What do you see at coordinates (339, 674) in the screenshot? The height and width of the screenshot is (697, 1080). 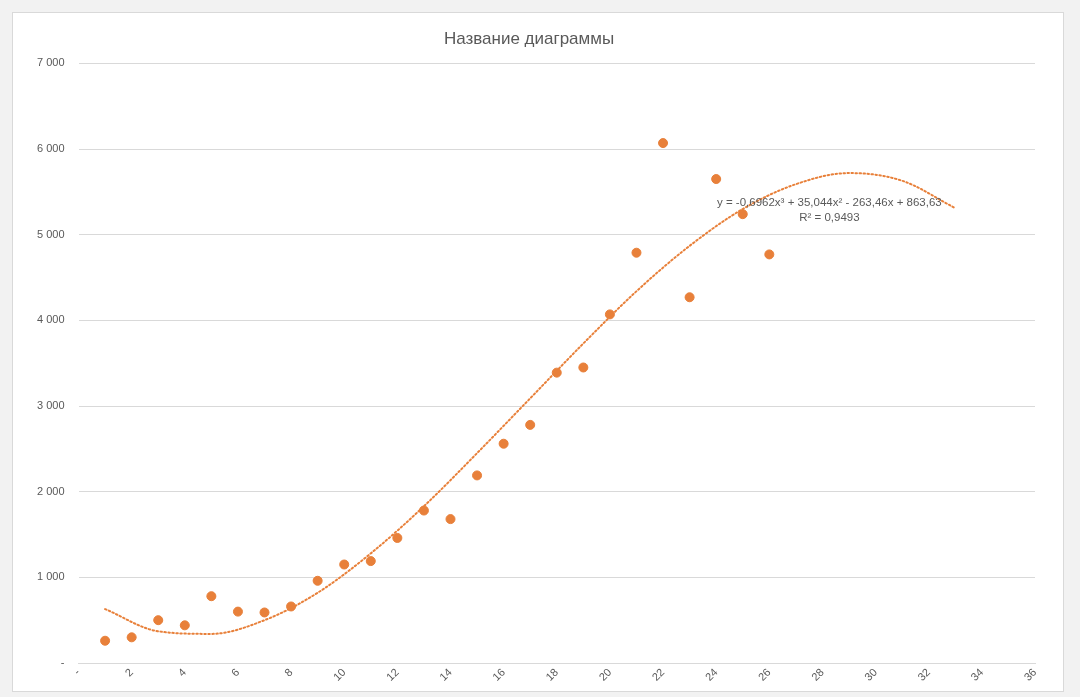 I see `x-tick-label: 10` at bounding box center [339, 674].